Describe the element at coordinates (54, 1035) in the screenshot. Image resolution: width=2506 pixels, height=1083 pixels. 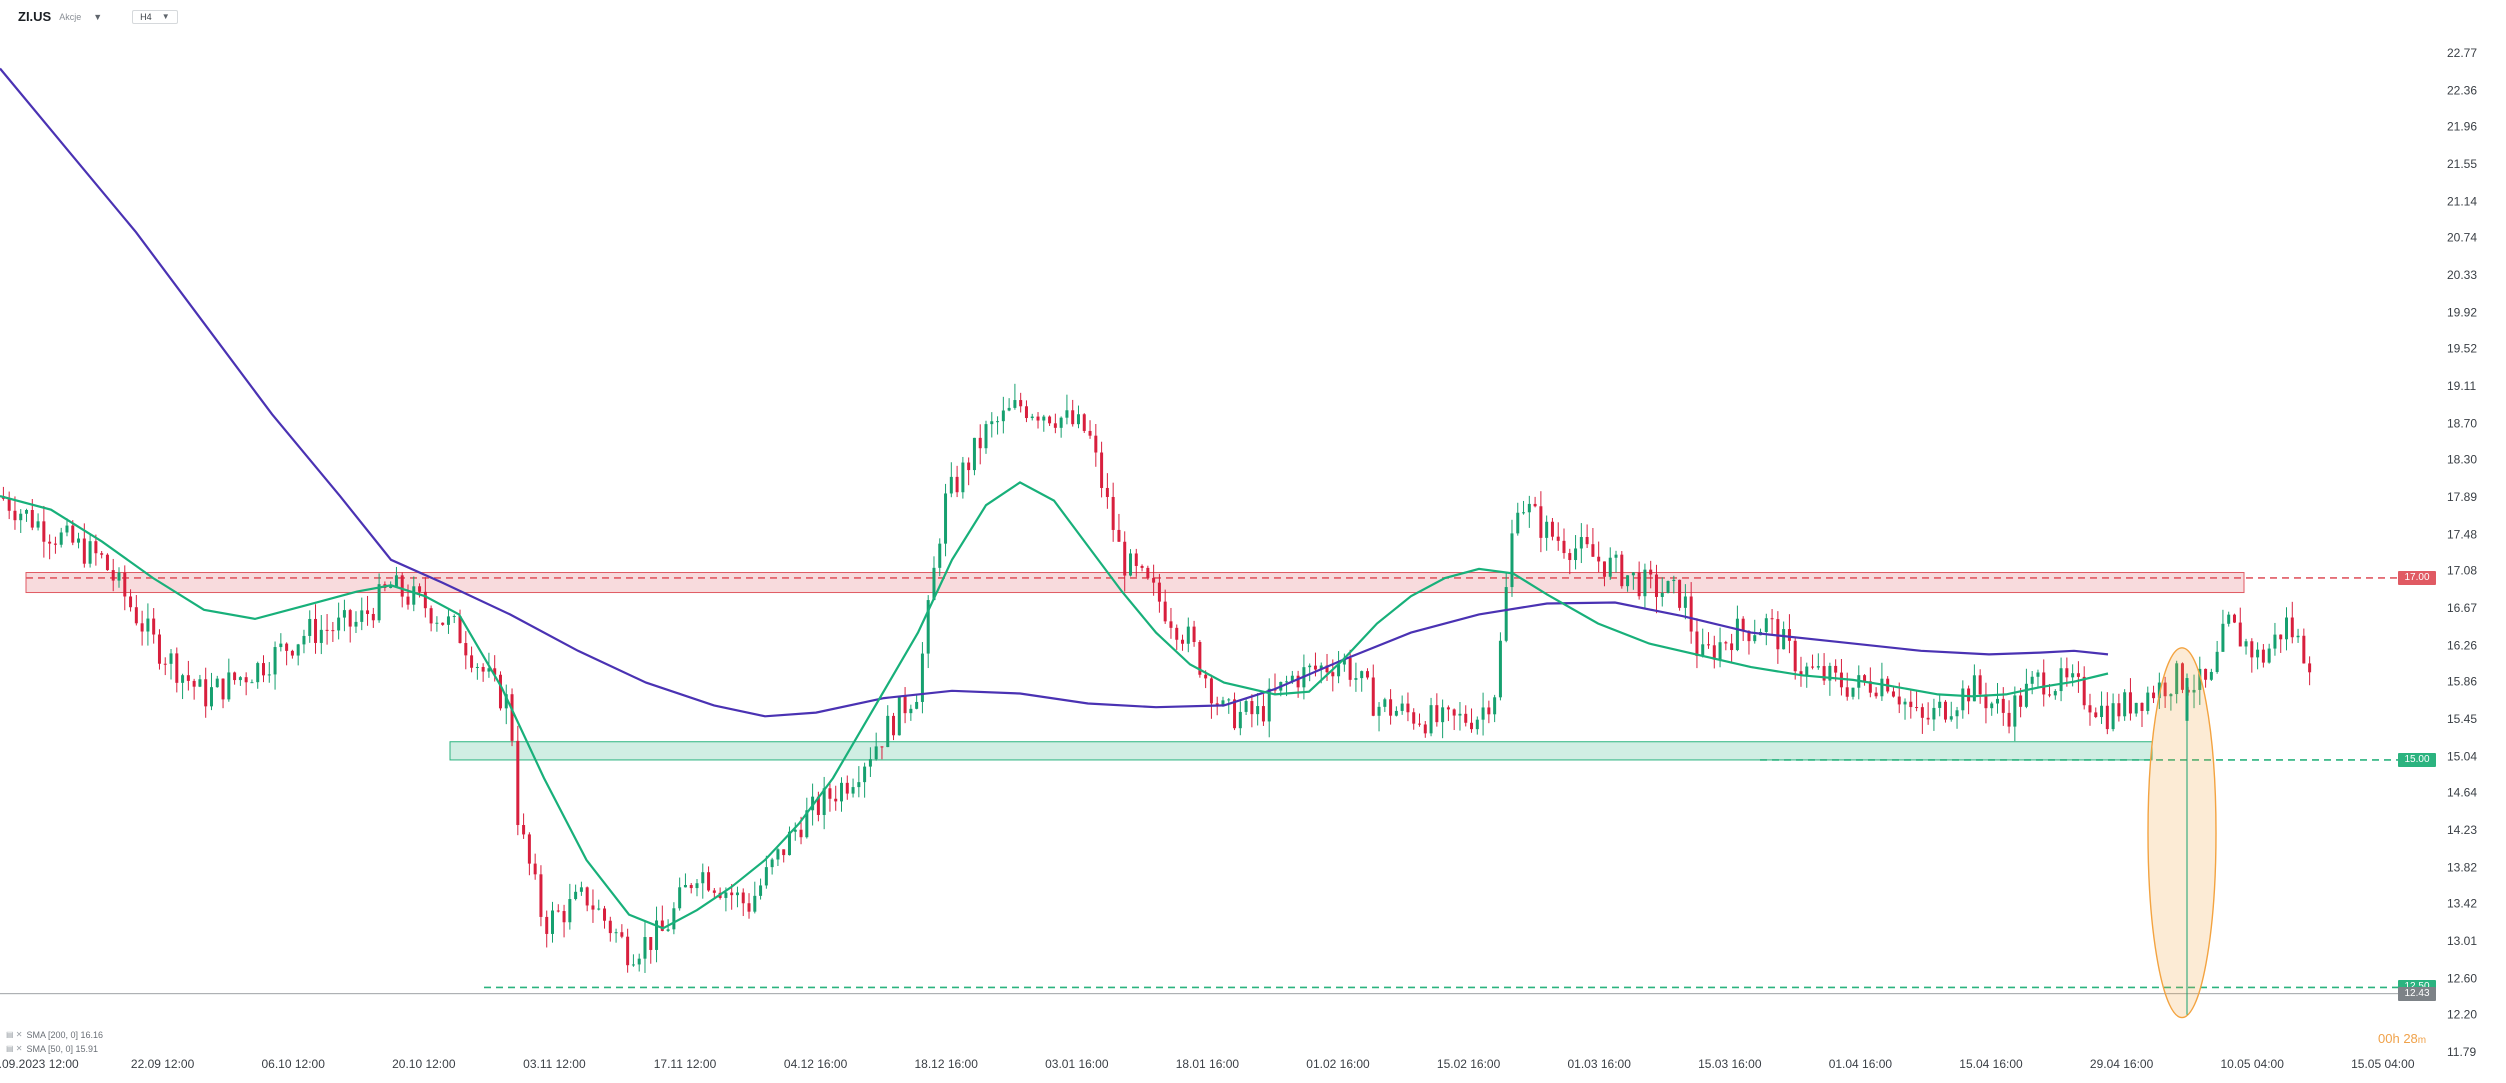
I see `legend-sma200: ▤ ✕ SMA [200, 0] 16.16` at that location.